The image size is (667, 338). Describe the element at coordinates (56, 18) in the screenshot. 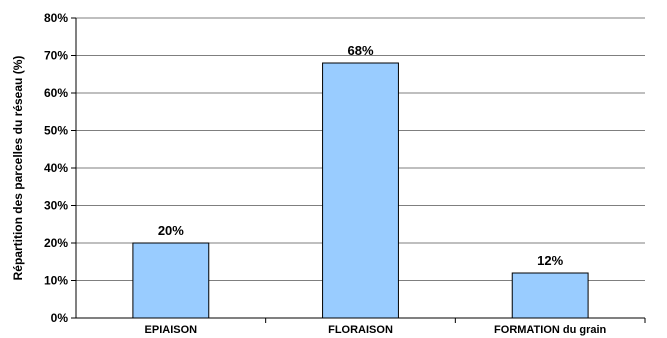

I see `y-tick-label: 80%` at that location.